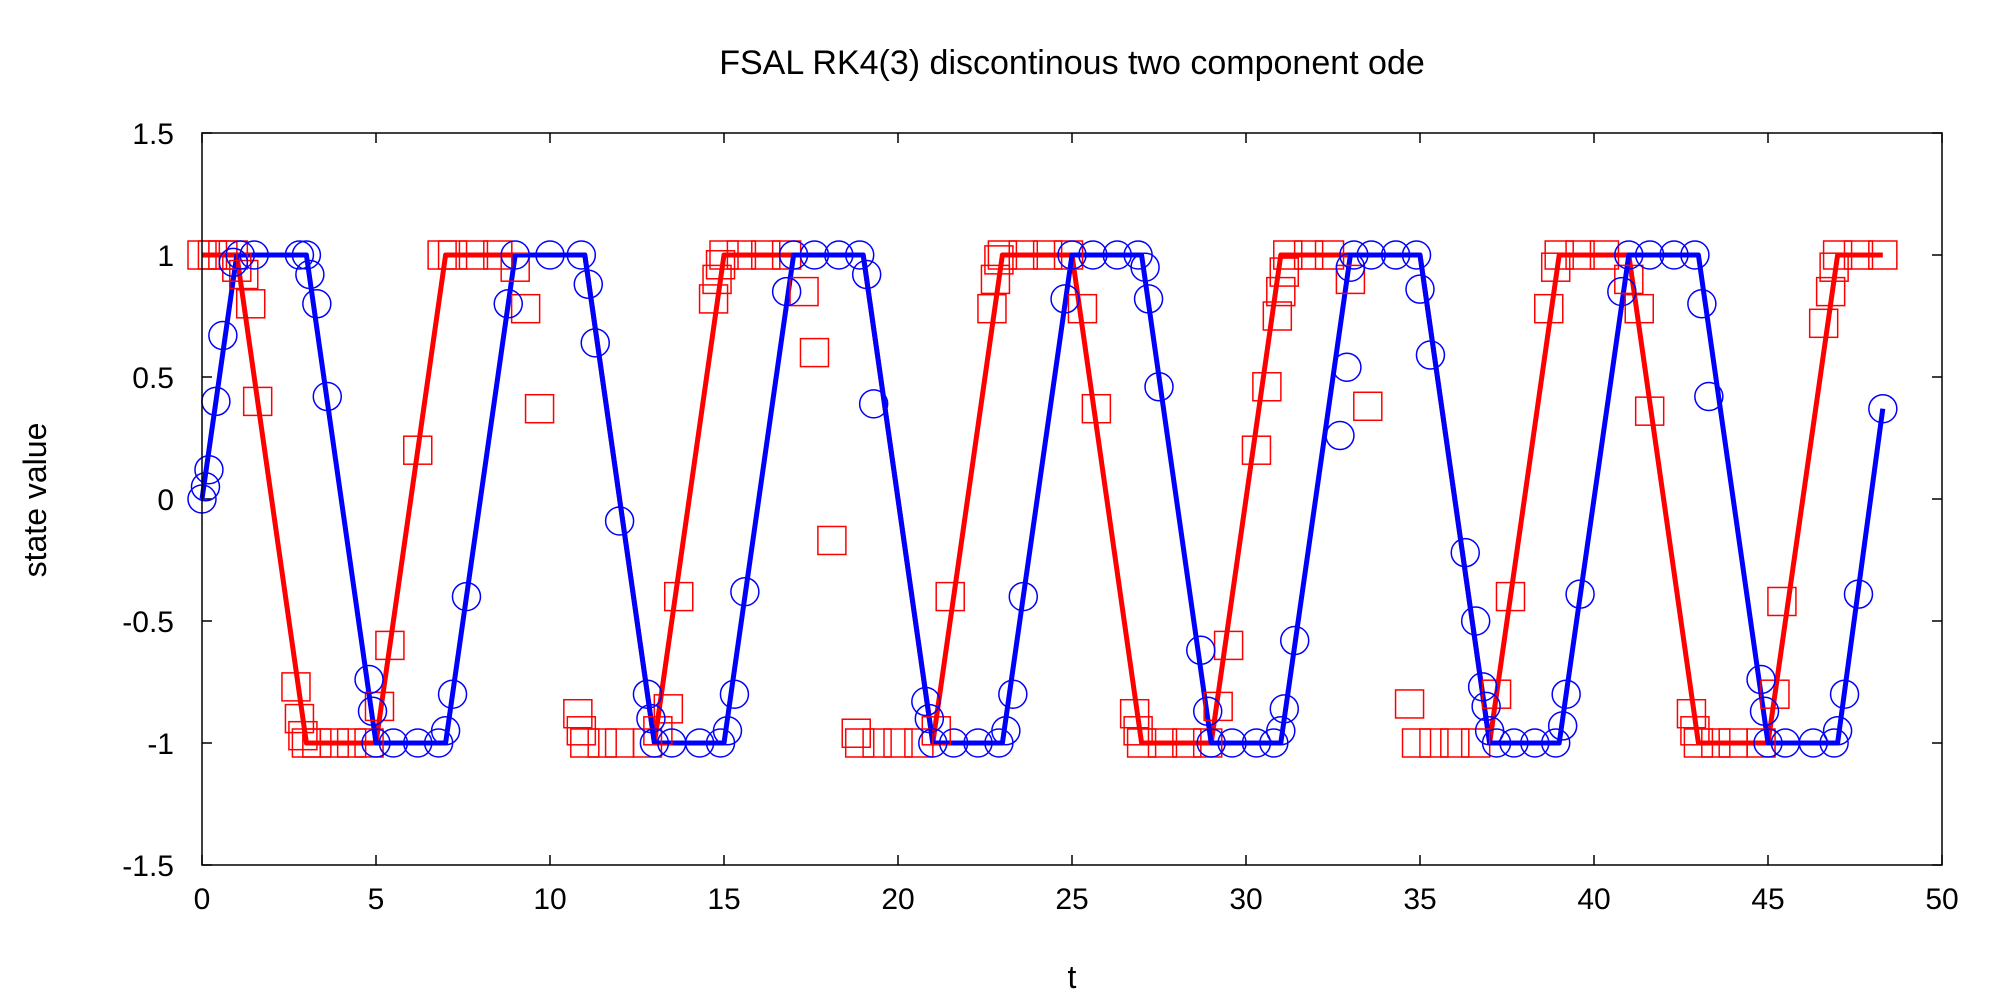 Image resolution: width=2000 pixels, height=1000 pixels. What do you see at coordinates (165, 500) in the screenshot?
I see `y-tick-label: 0` at bounding box center [165, 500].